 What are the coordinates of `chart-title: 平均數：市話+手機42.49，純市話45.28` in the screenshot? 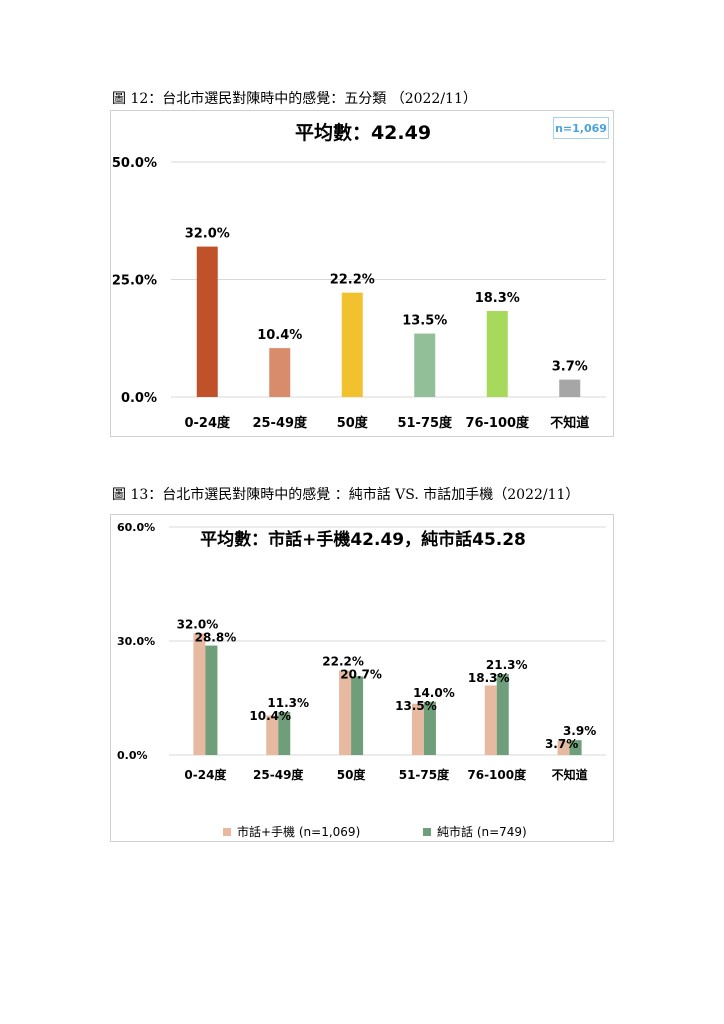 It's located at (363, 539).